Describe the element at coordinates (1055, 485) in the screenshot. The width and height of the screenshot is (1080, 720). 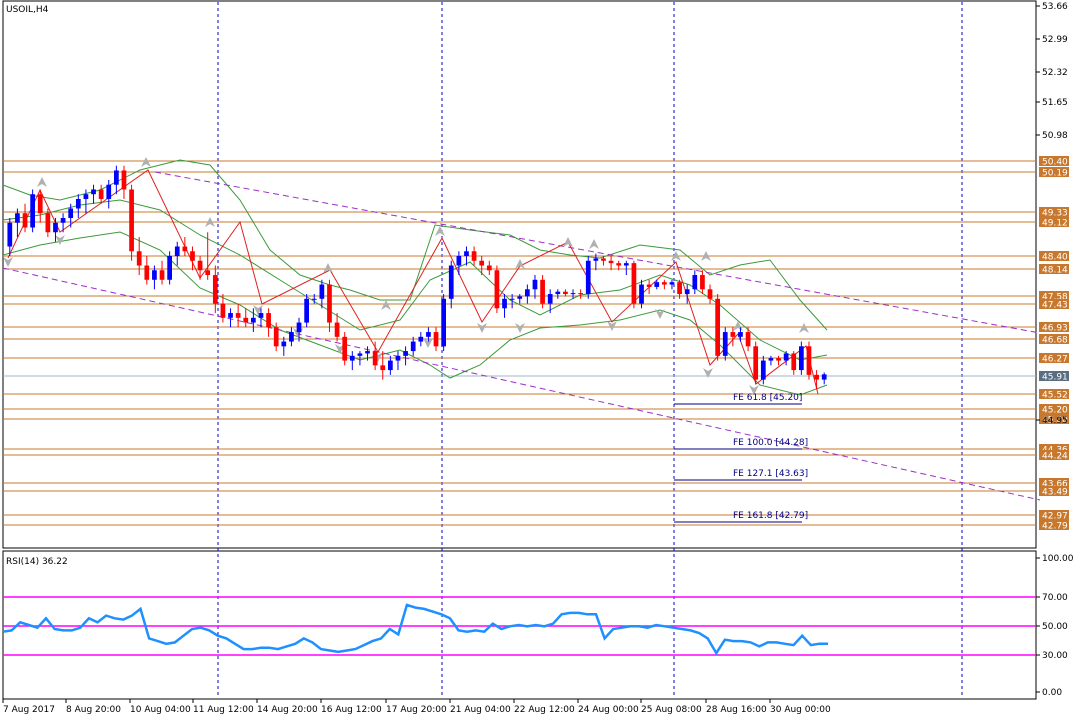
I see `level-label: 43.66` at that location.